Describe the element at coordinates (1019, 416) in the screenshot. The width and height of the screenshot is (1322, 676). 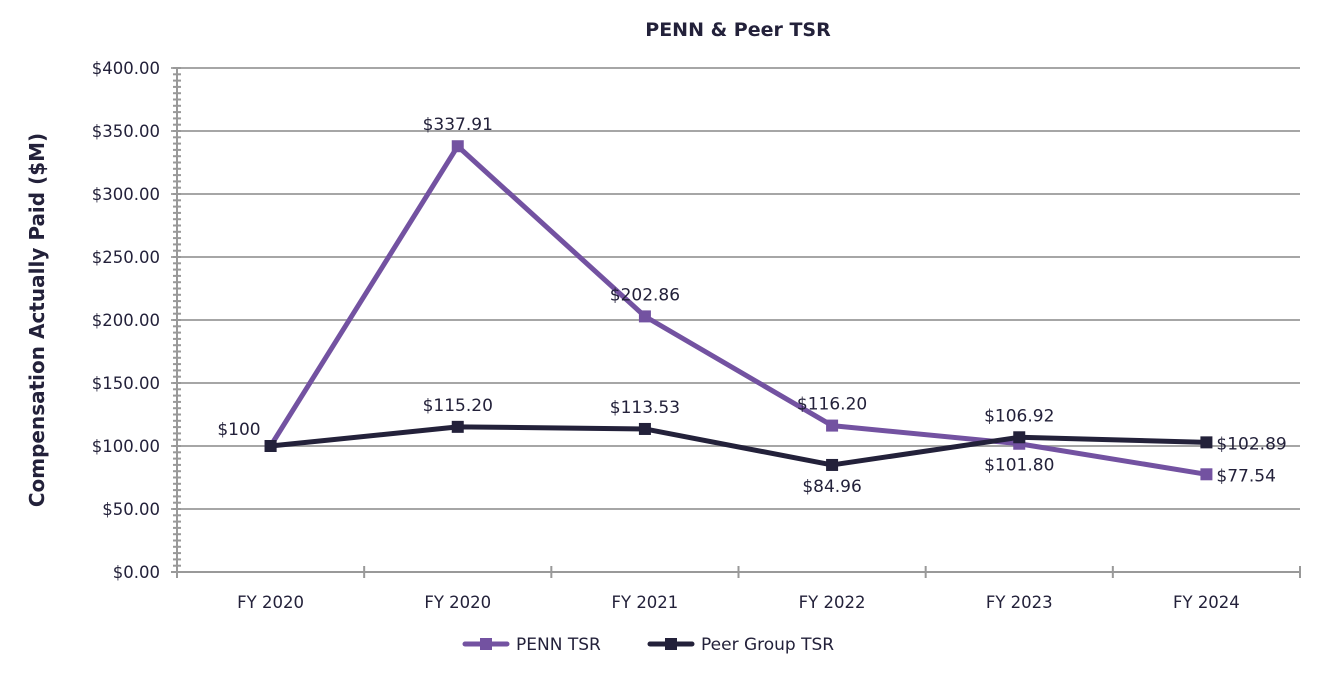
I see `data-label: $106.92` at that location.